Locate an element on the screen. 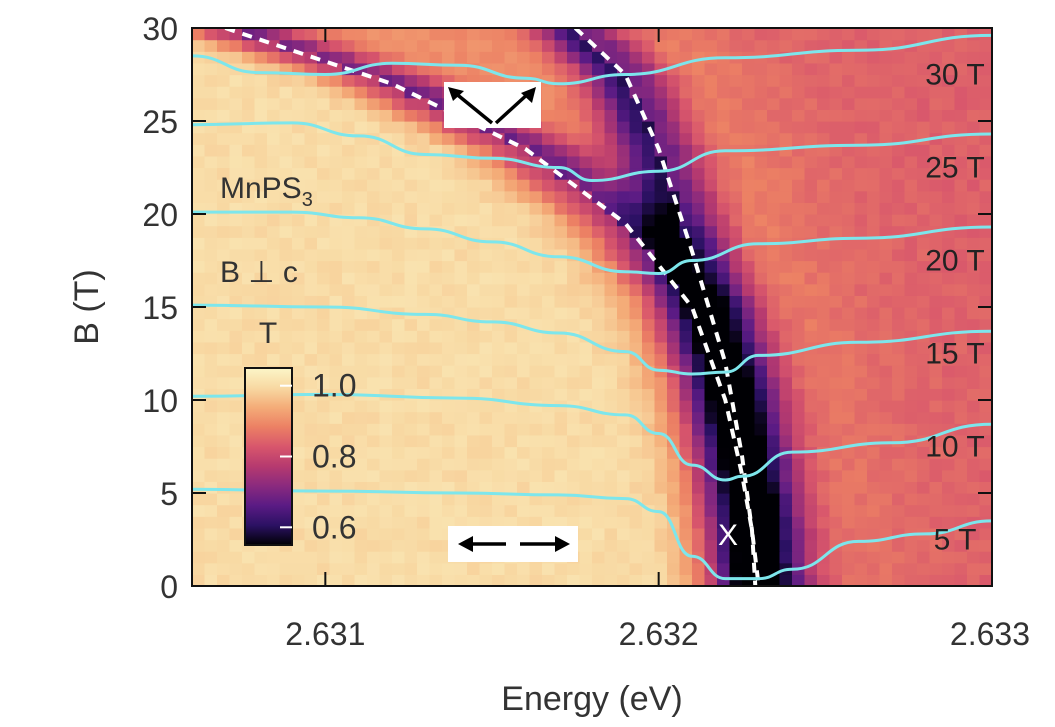 Image resolution: width=1055 pixels, height=727 pixels. exciton-label: X is located at coordinates (728, 535).